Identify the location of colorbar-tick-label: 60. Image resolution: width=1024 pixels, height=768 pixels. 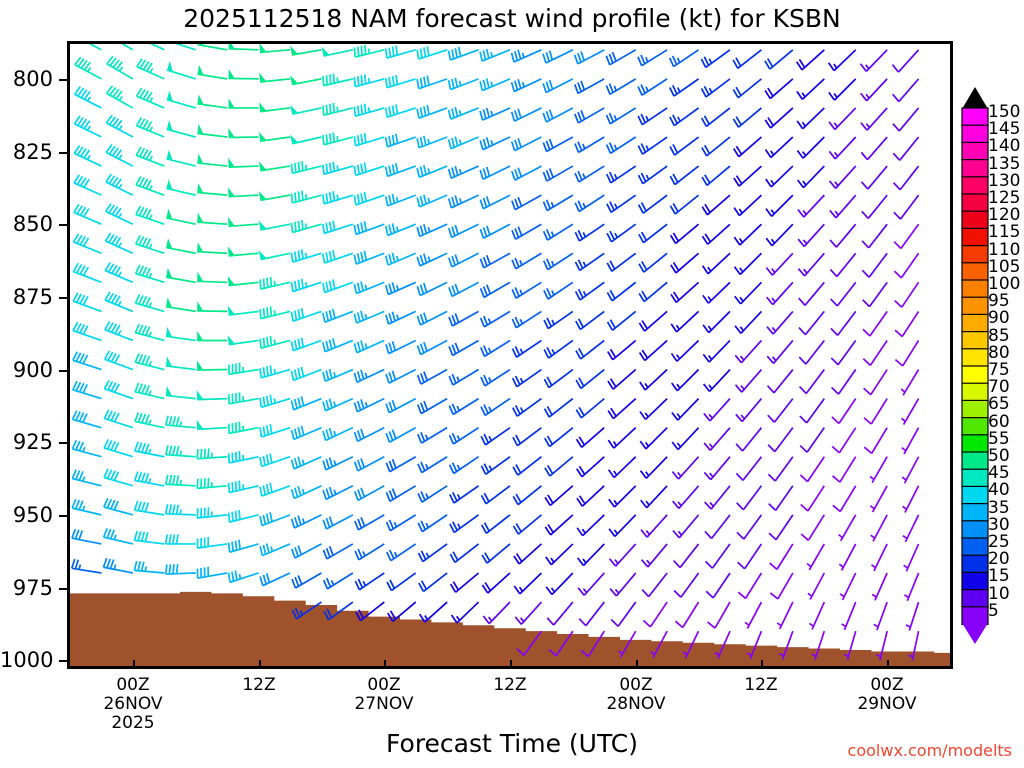
(999, 421).